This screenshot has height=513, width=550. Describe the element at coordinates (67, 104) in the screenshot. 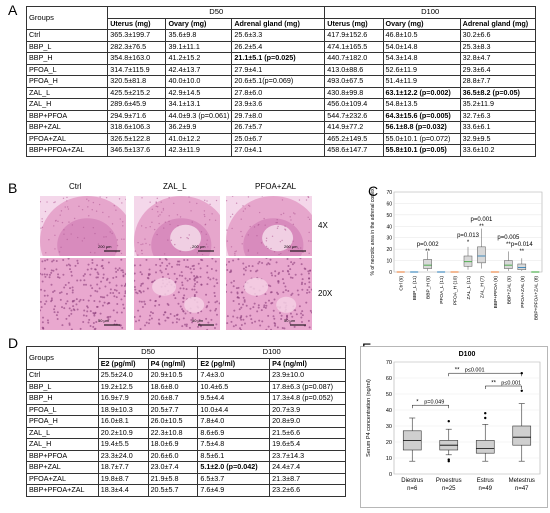

I see `group-cell: ZAL_H` at that location.